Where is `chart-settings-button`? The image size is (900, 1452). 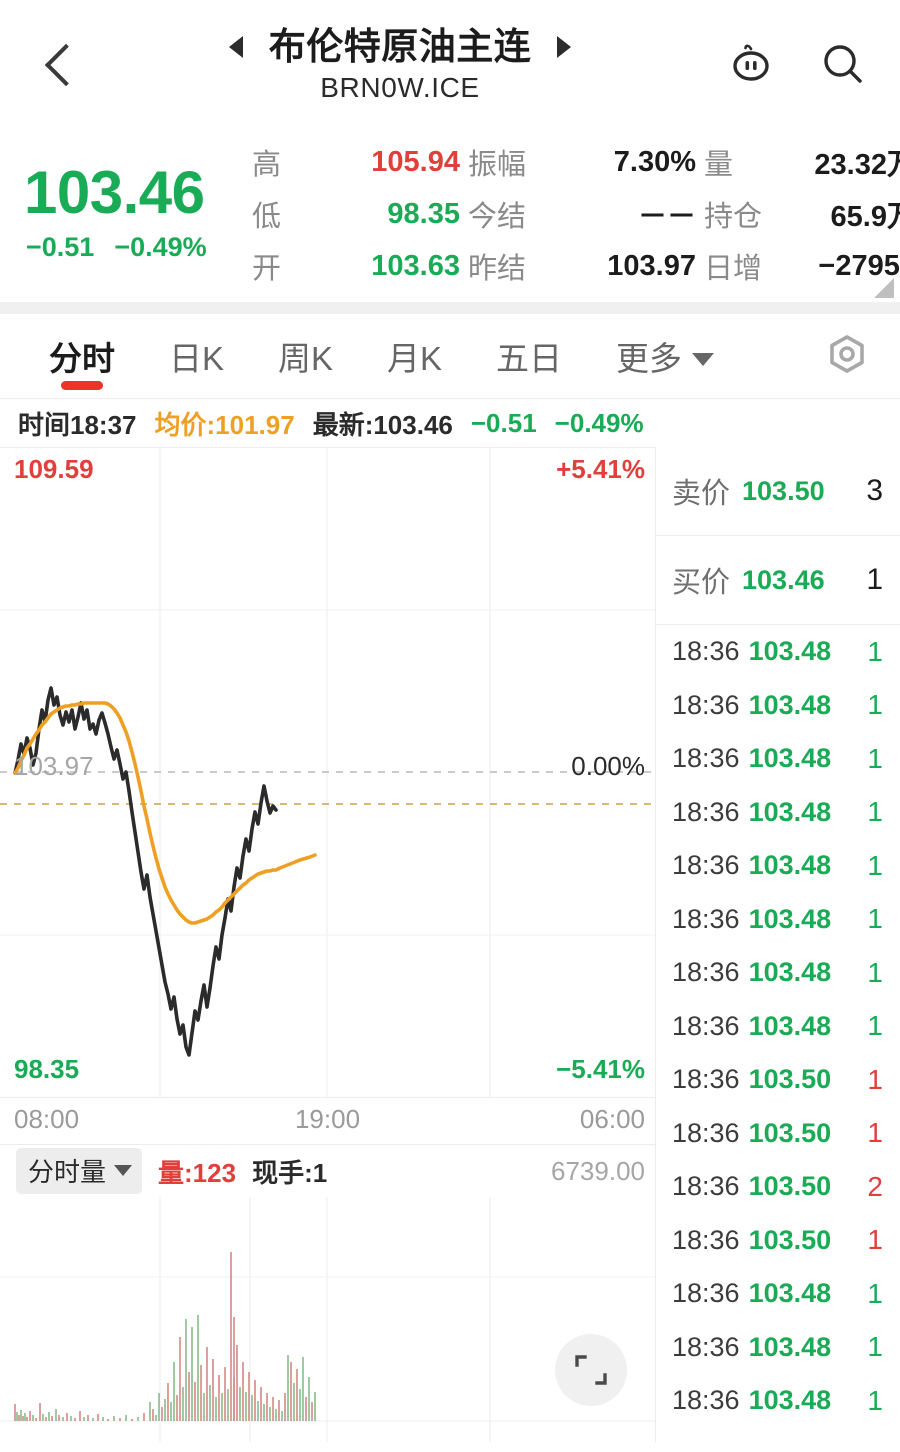
chart-settings-button is located at coordinates (847, 356).